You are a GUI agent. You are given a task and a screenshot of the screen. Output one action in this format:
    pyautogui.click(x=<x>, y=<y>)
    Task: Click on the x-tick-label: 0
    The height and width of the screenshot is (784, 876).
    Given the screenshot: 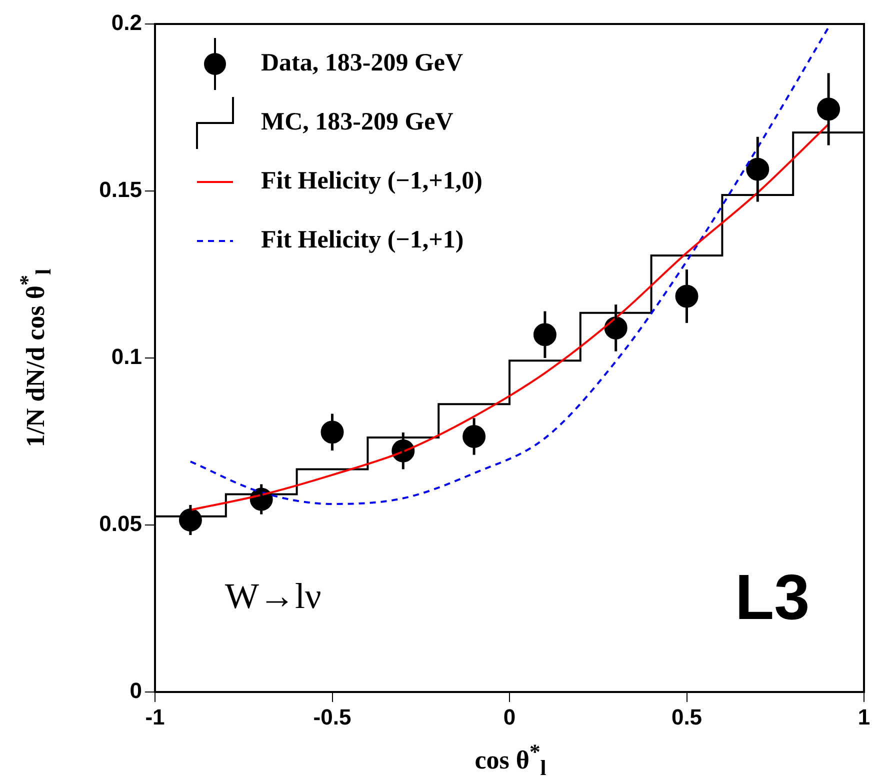 What is the action you would take?
    pyautogui.click(x=509, y=717)
    